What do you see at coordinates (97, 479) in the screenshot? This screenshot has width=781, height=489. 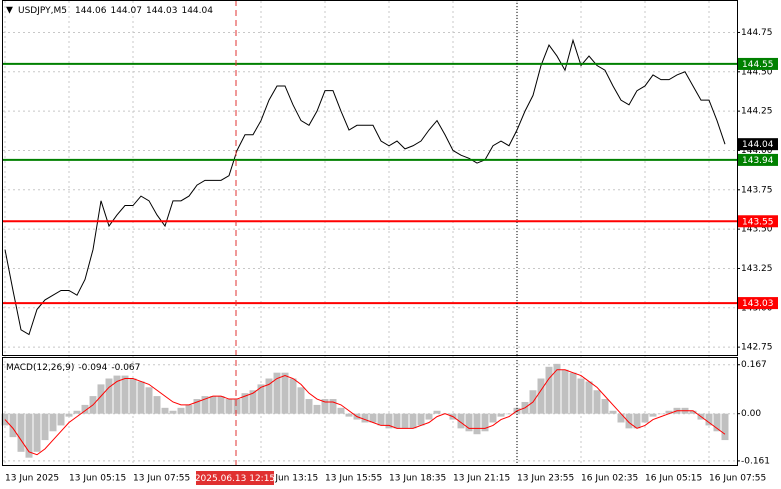 I see `x-tick-label: 13 Jun 05:15` at bounding box center [97, 479].